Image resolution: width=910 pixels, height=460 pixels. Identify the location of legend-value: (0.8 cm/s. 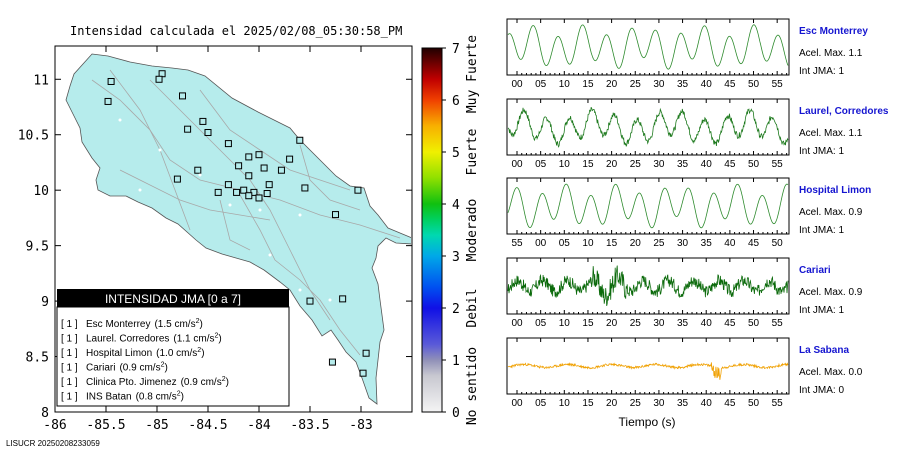
(156, 397).